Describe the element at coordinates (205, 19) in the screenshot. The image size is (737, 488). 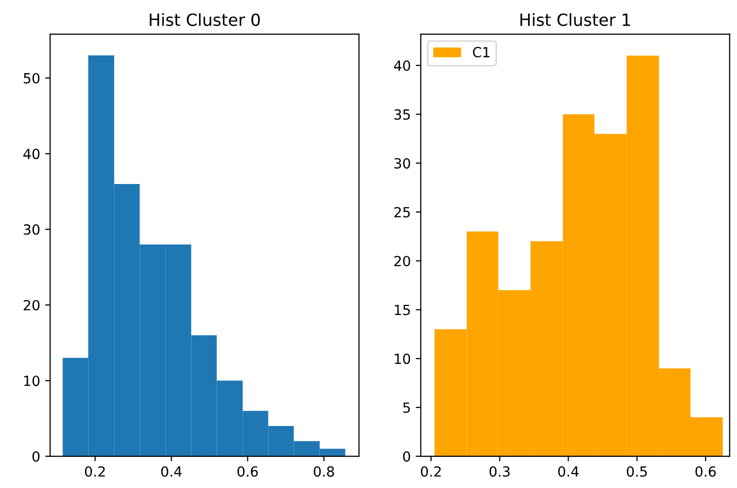
I see `chart-title: Hist Cluster 0` at that location.